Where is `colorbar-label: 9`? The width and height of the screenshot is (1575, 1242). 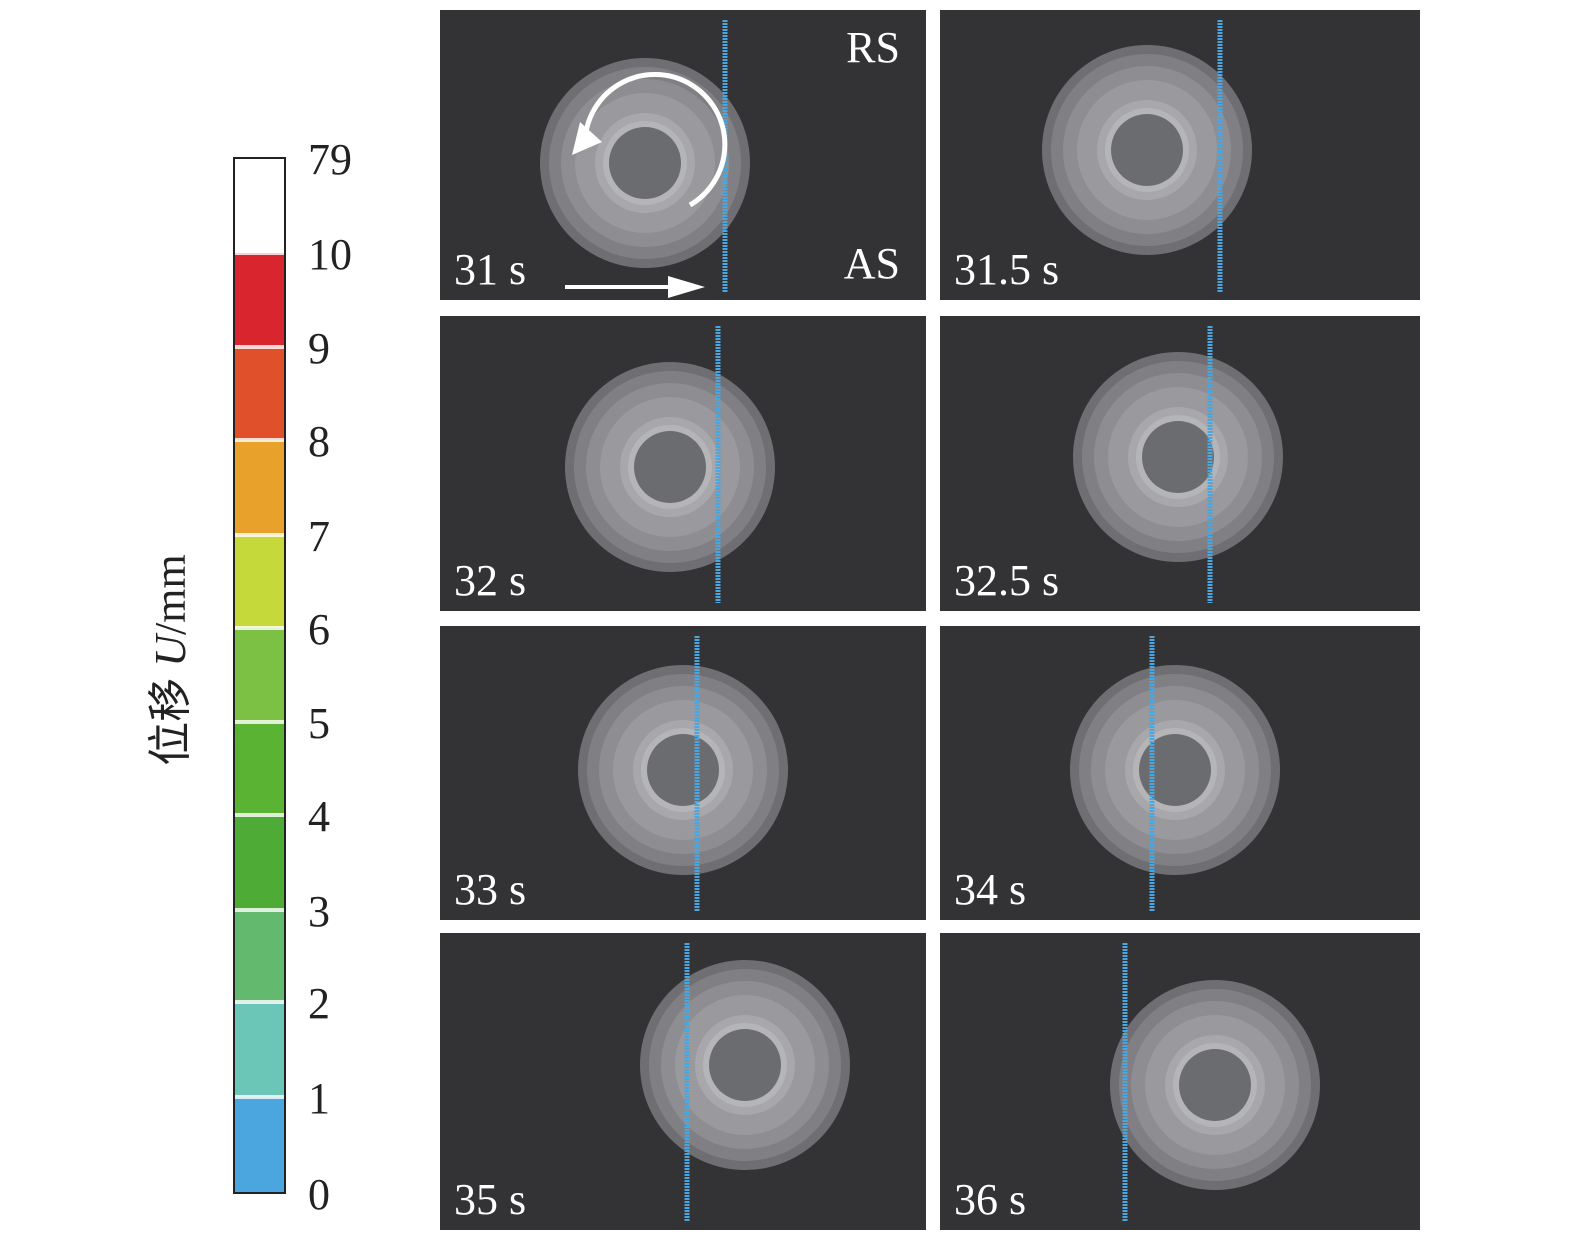
colorbar-label: 9 is located at coordinates (319, 348).